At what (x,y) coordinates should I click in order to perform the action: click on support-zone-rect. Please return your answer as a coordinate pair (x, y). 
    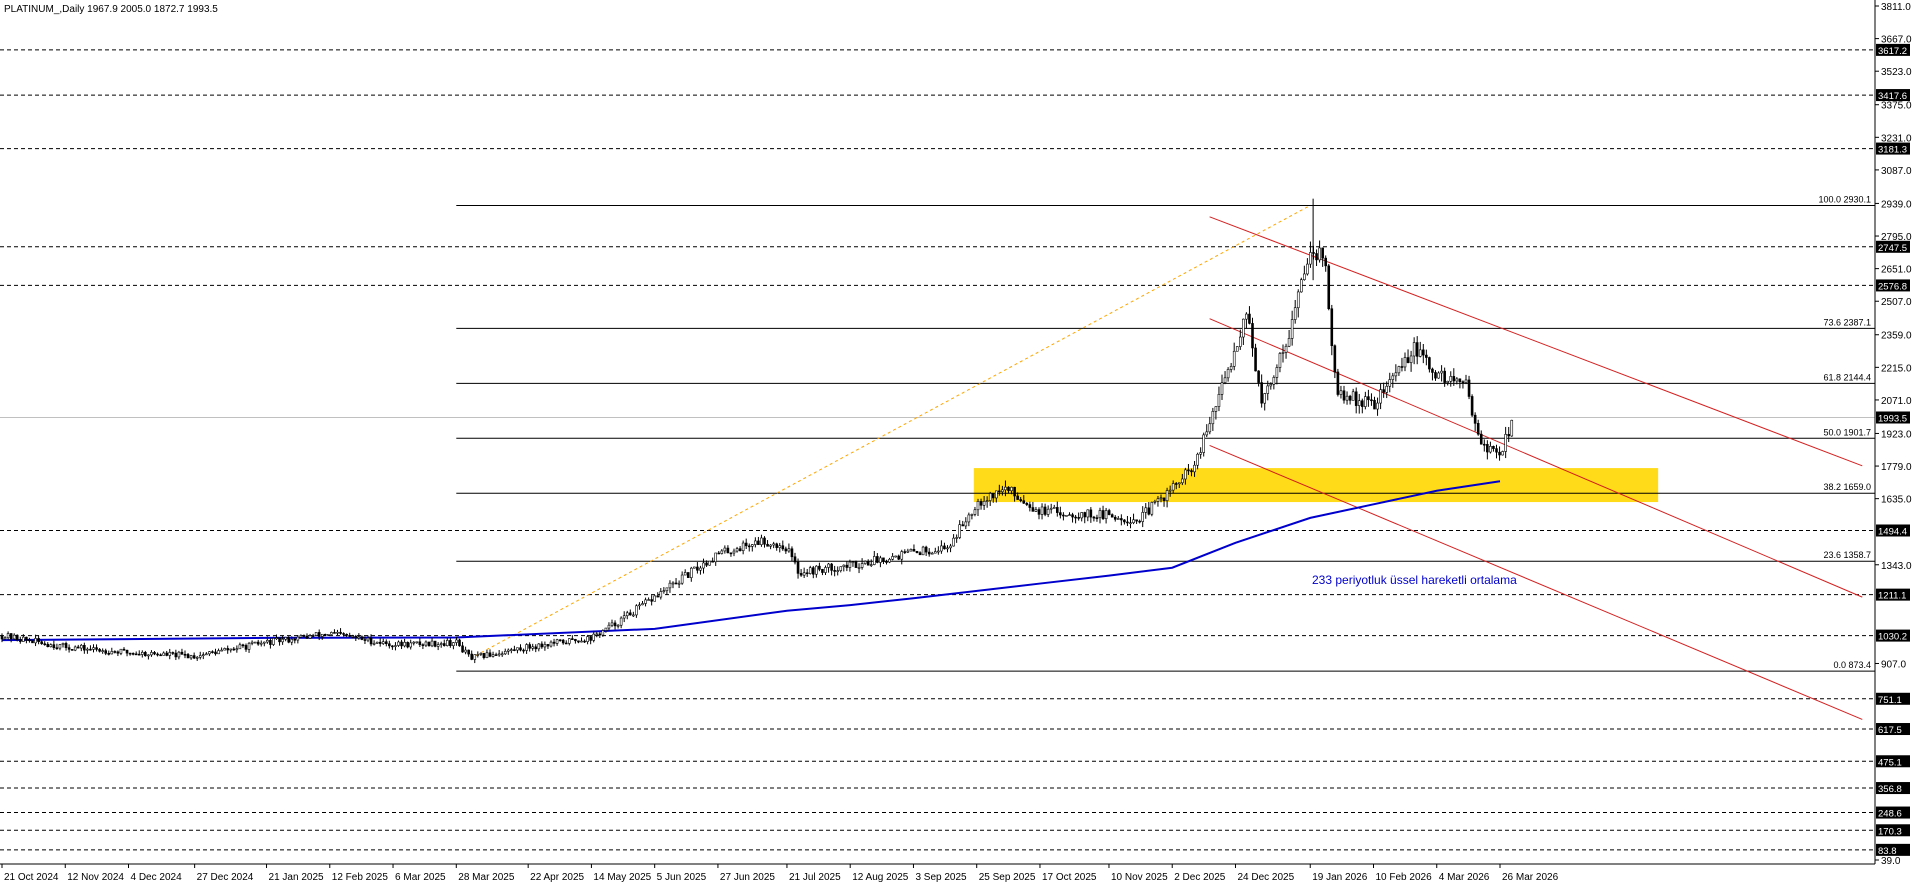
    Looking at the image, I should click on (1316, 485).